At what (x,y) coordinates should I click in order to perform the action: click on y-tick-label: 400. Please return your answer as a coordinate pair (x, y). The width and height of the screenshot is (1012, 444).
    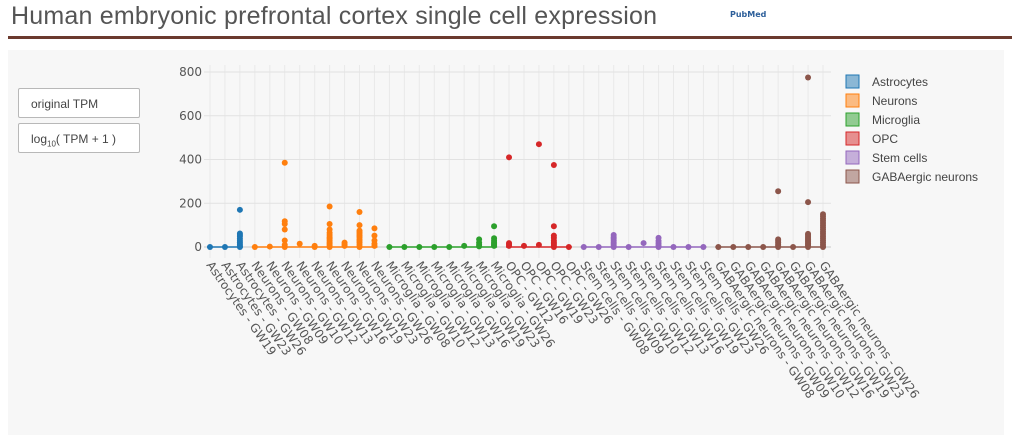
    Looking at the image, I should click on (190, 160).